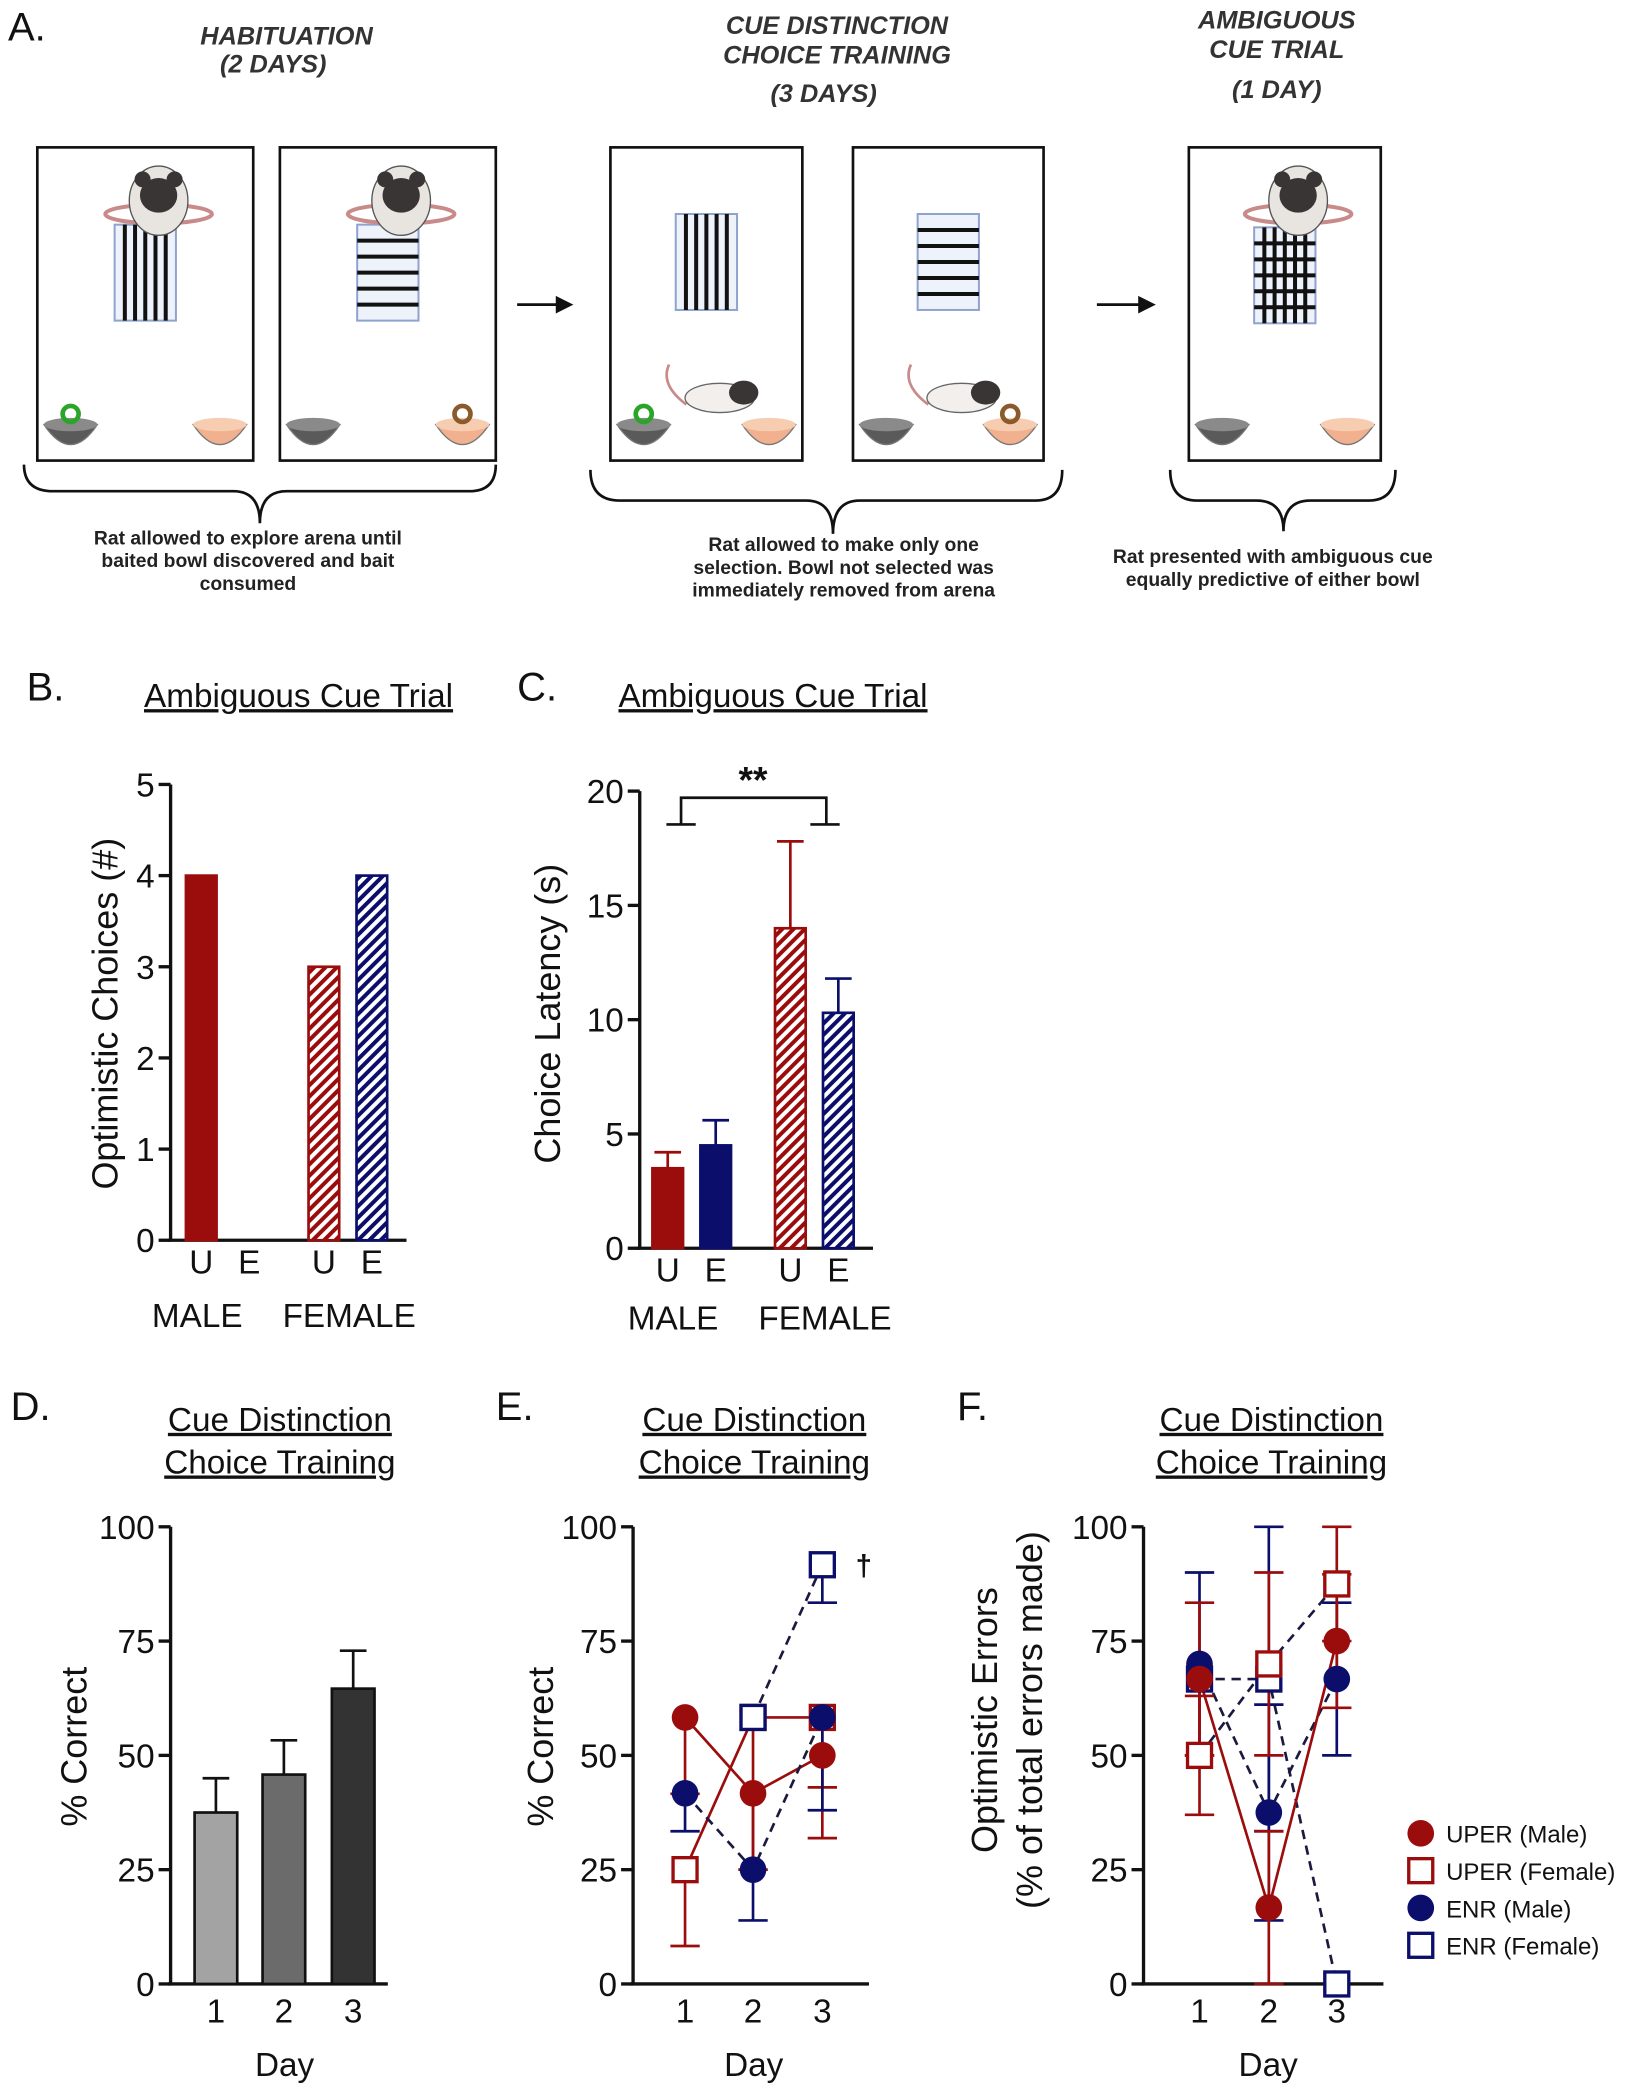 The image size is (1630, 2094). Describe the element at coordinates (145, 1985) in the screenshot. I see `y-tick-label: 0` at that location.